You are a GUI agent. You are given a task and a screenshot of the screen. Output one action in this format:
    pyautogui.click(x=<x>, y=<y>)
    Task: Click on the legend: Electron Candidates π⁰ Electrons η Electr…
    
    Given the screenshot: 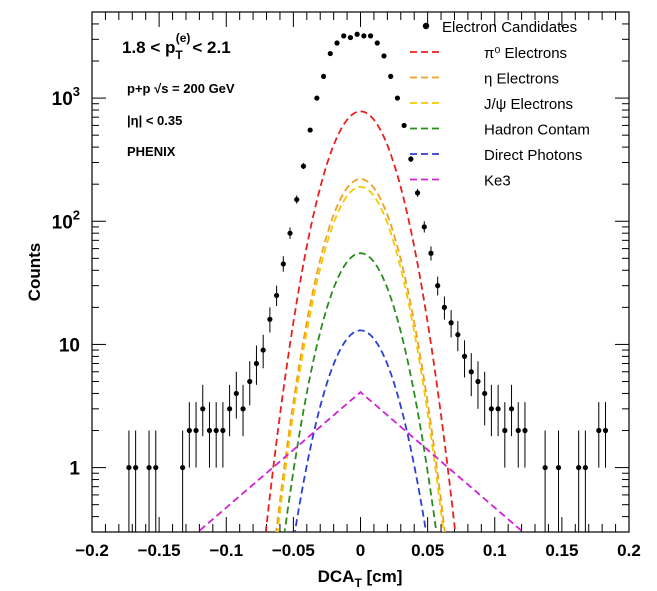 What is the action you would take?
    pyautogui.click(x=500, y=104)
    